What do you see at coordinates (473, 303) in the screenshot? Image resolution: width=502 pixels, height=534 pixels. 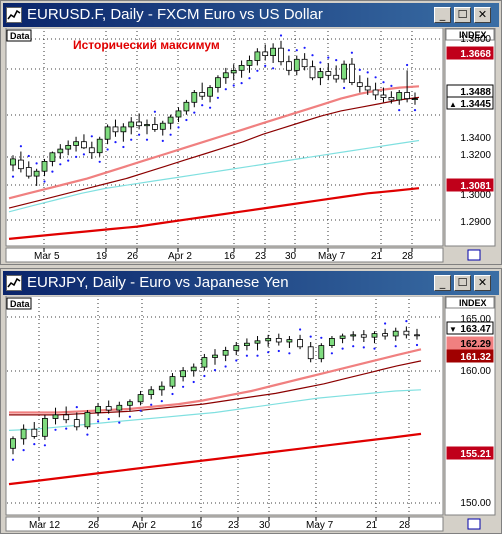 I see `index-label: INDEX` at bounding box center [473, 303].